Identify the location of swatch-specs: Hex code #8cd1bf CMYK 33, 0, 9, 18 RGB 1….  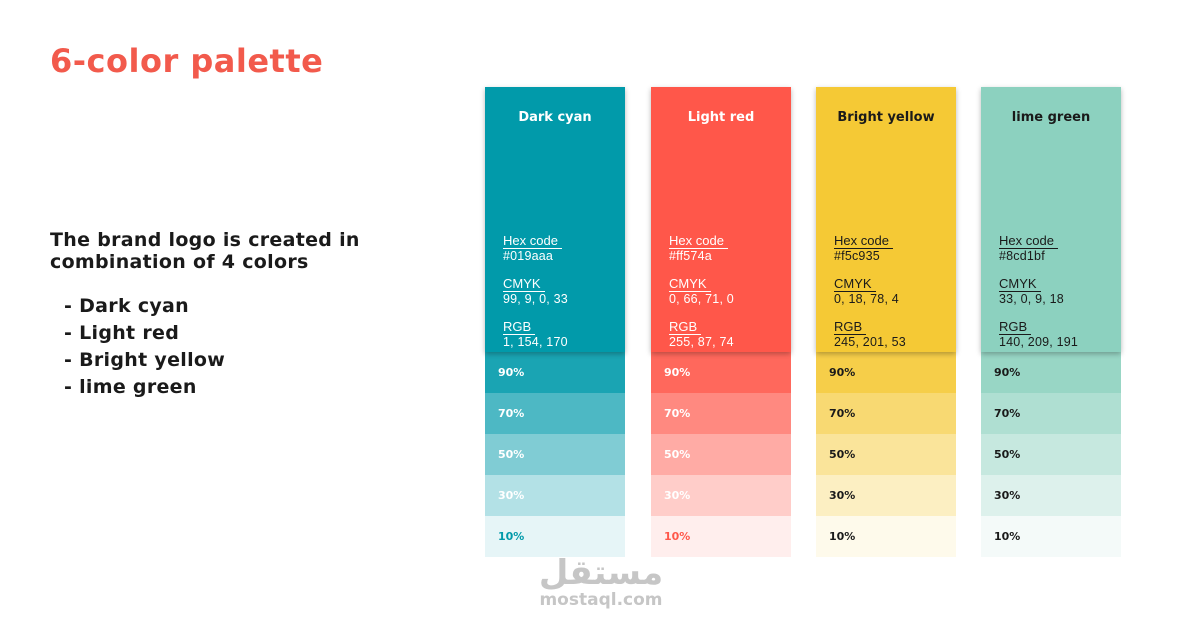
(1038, 294).